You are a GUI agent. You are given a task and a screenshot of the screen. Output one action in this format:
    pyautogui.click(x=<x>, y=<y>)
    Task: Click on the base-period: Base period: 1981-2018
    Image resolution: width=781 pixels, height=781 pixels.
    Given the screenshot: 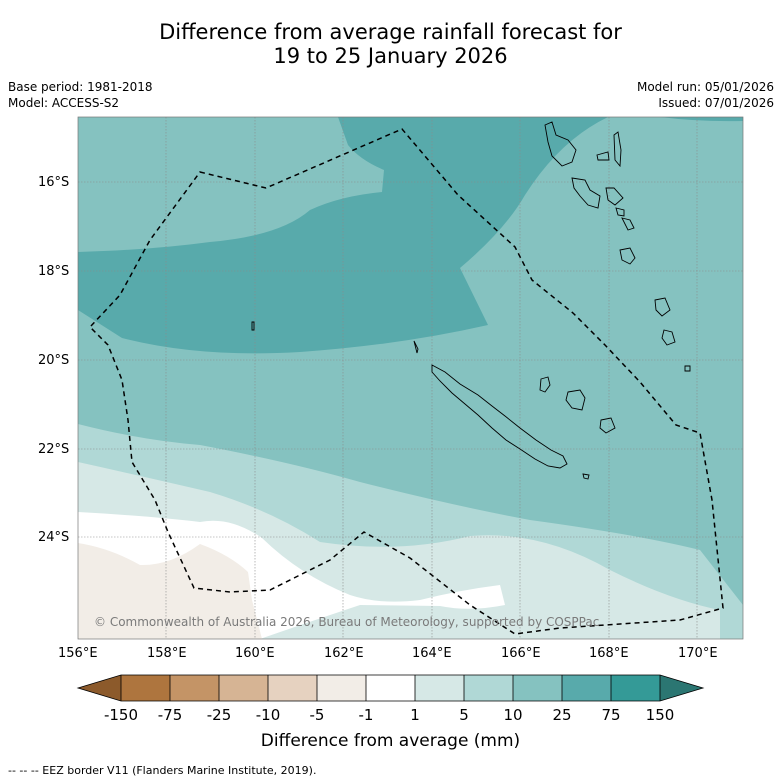 What is the action you would take?
    pyautogui.click(x=80, y=87)
    